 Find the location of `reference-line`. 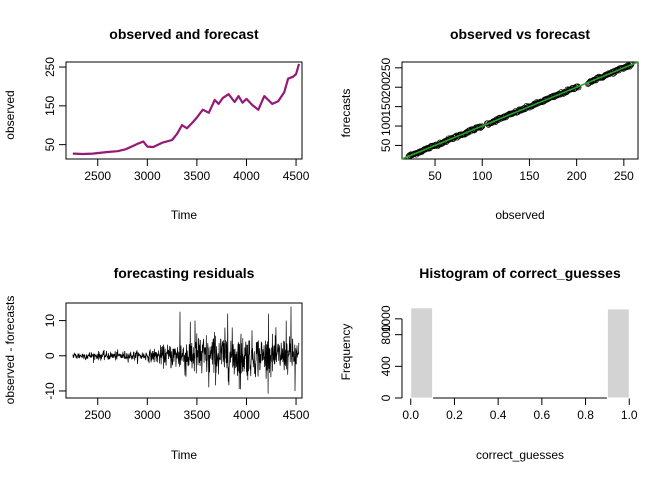

reference-line is located at coordinates (520, 110).